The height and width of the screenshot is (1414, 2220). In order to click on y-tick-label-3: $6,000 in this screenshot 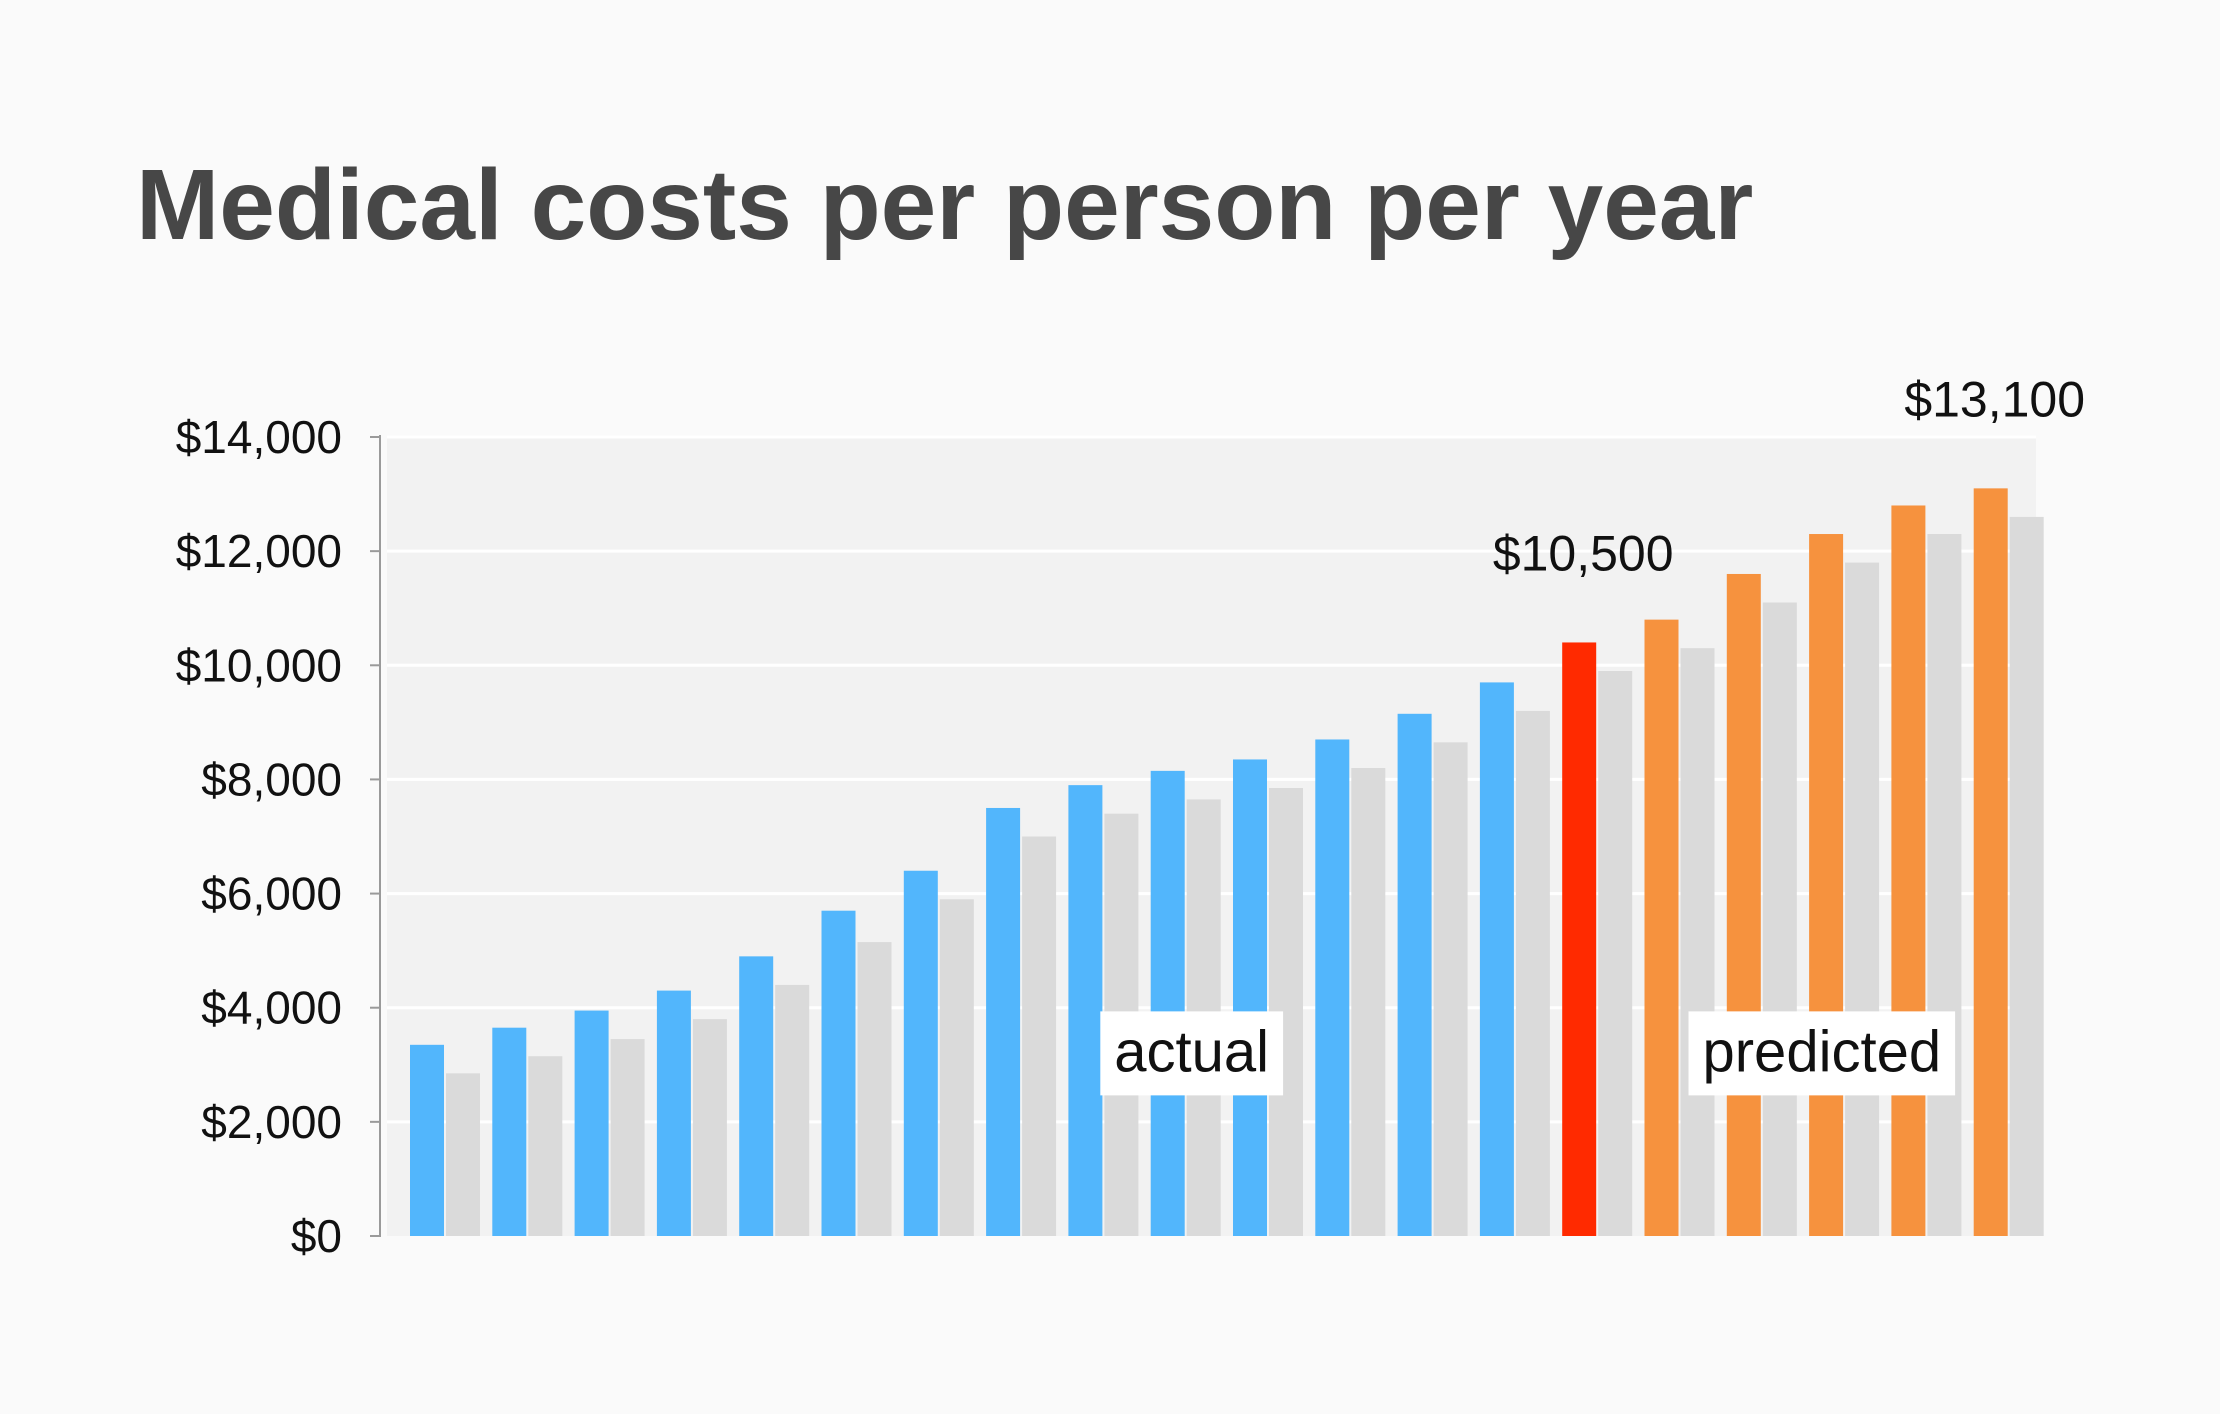, I will do `click(271, 894)`.